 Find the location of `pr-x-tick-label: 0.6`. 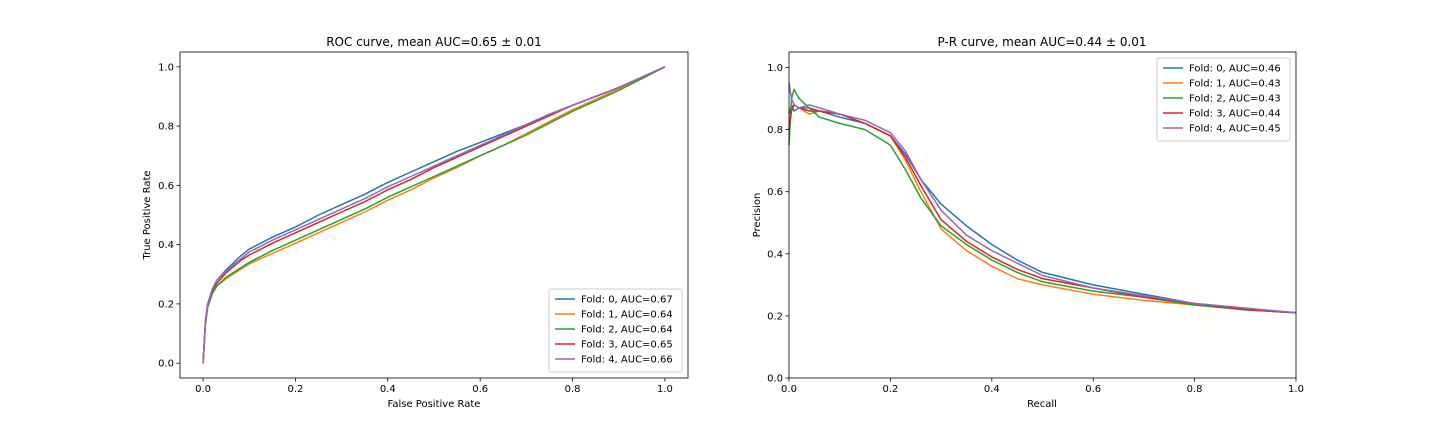

pr-x-tick-label: 0.6 is located at coordinates (1093, 389).